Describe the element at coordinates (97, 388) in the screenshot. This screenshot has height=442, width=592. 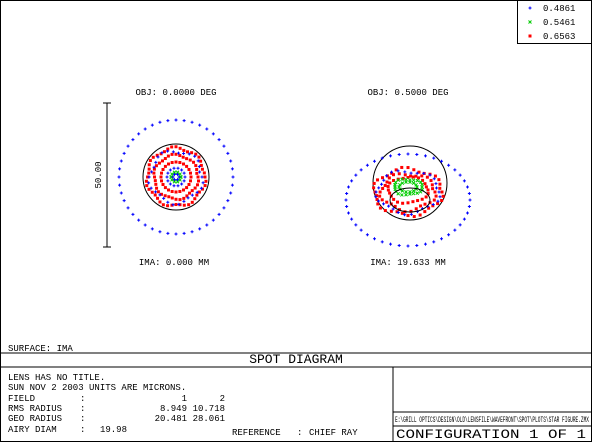
I see `info-line: SUN NOV 2 2003 UNITS ARE MICRONS.` at that location.